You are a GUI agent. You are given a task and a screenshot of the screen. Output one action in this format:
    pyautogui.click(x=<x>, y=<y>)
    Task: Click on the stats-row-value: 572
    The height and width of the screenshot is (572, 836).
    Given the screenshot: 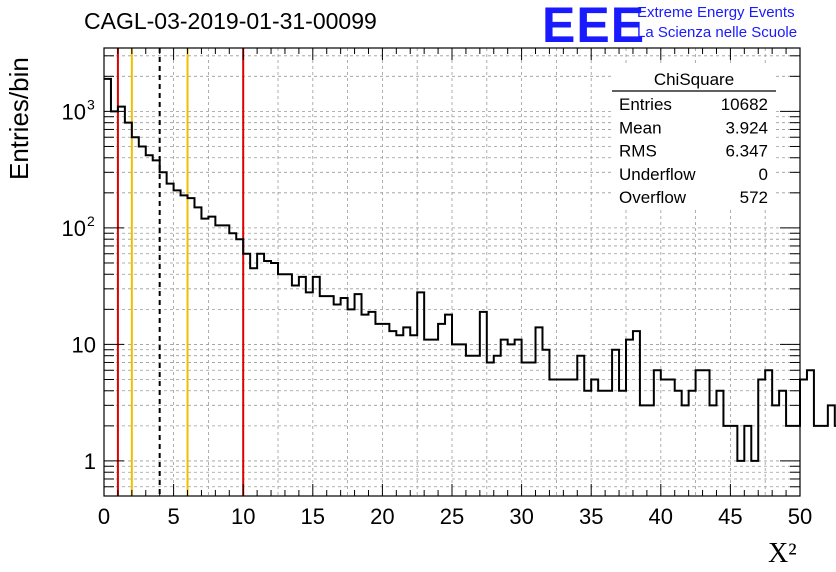 What is the action you would take?
    pyautogui.click(x=754, y=197)
    